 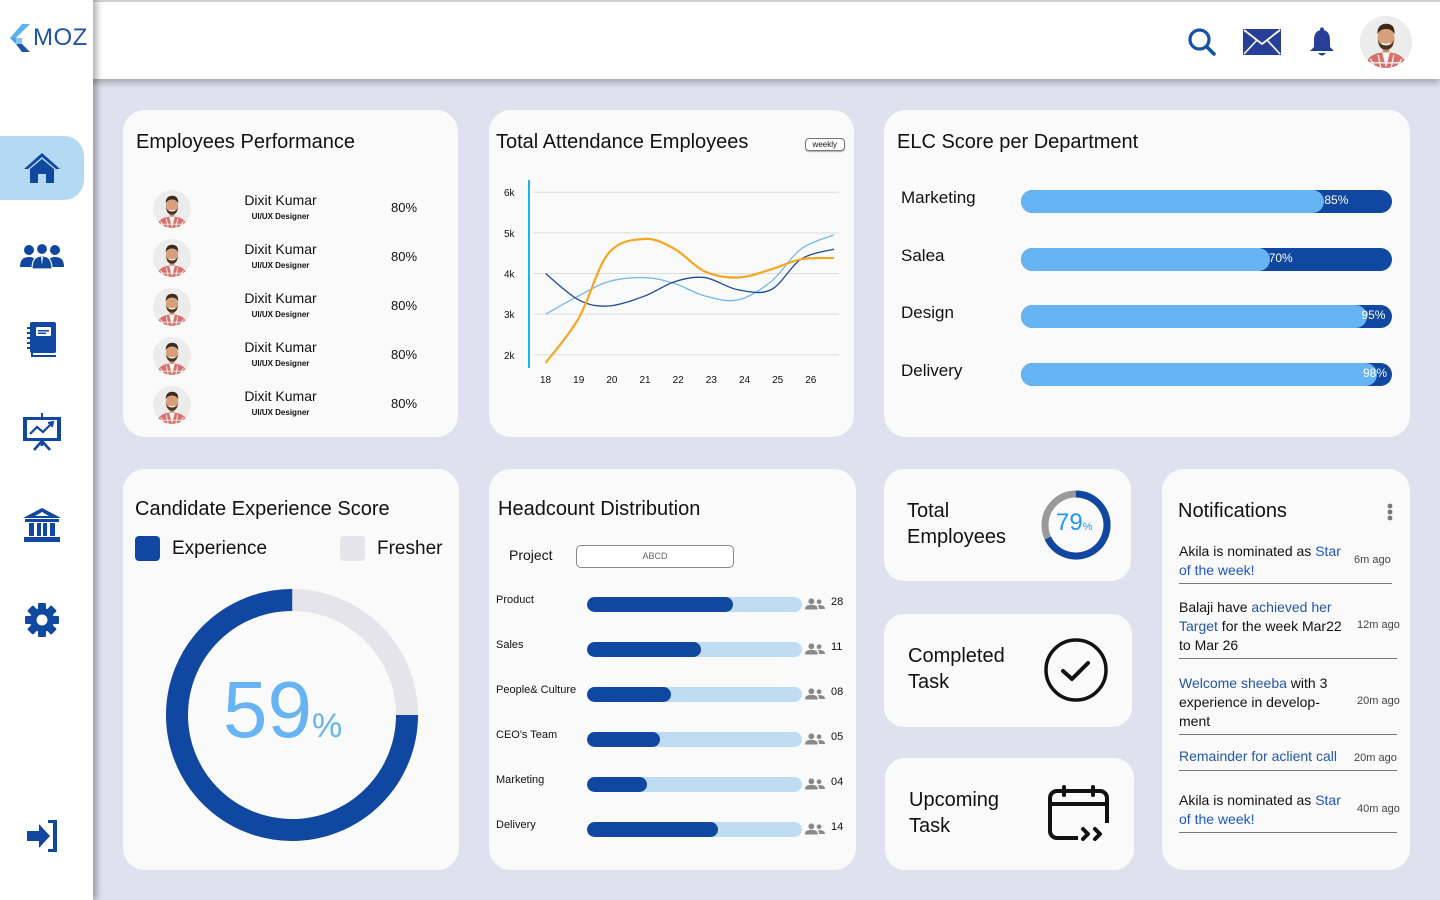 I want to click on title-line-1: Completed, so click(x=956, y=656).